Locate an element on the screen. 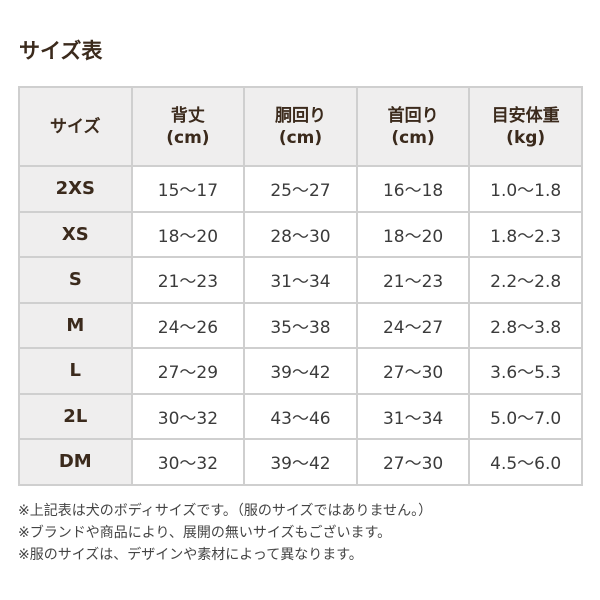 This screenshot has height=600, width=600. header-label: 首回り is located at coordinates (413, 115).